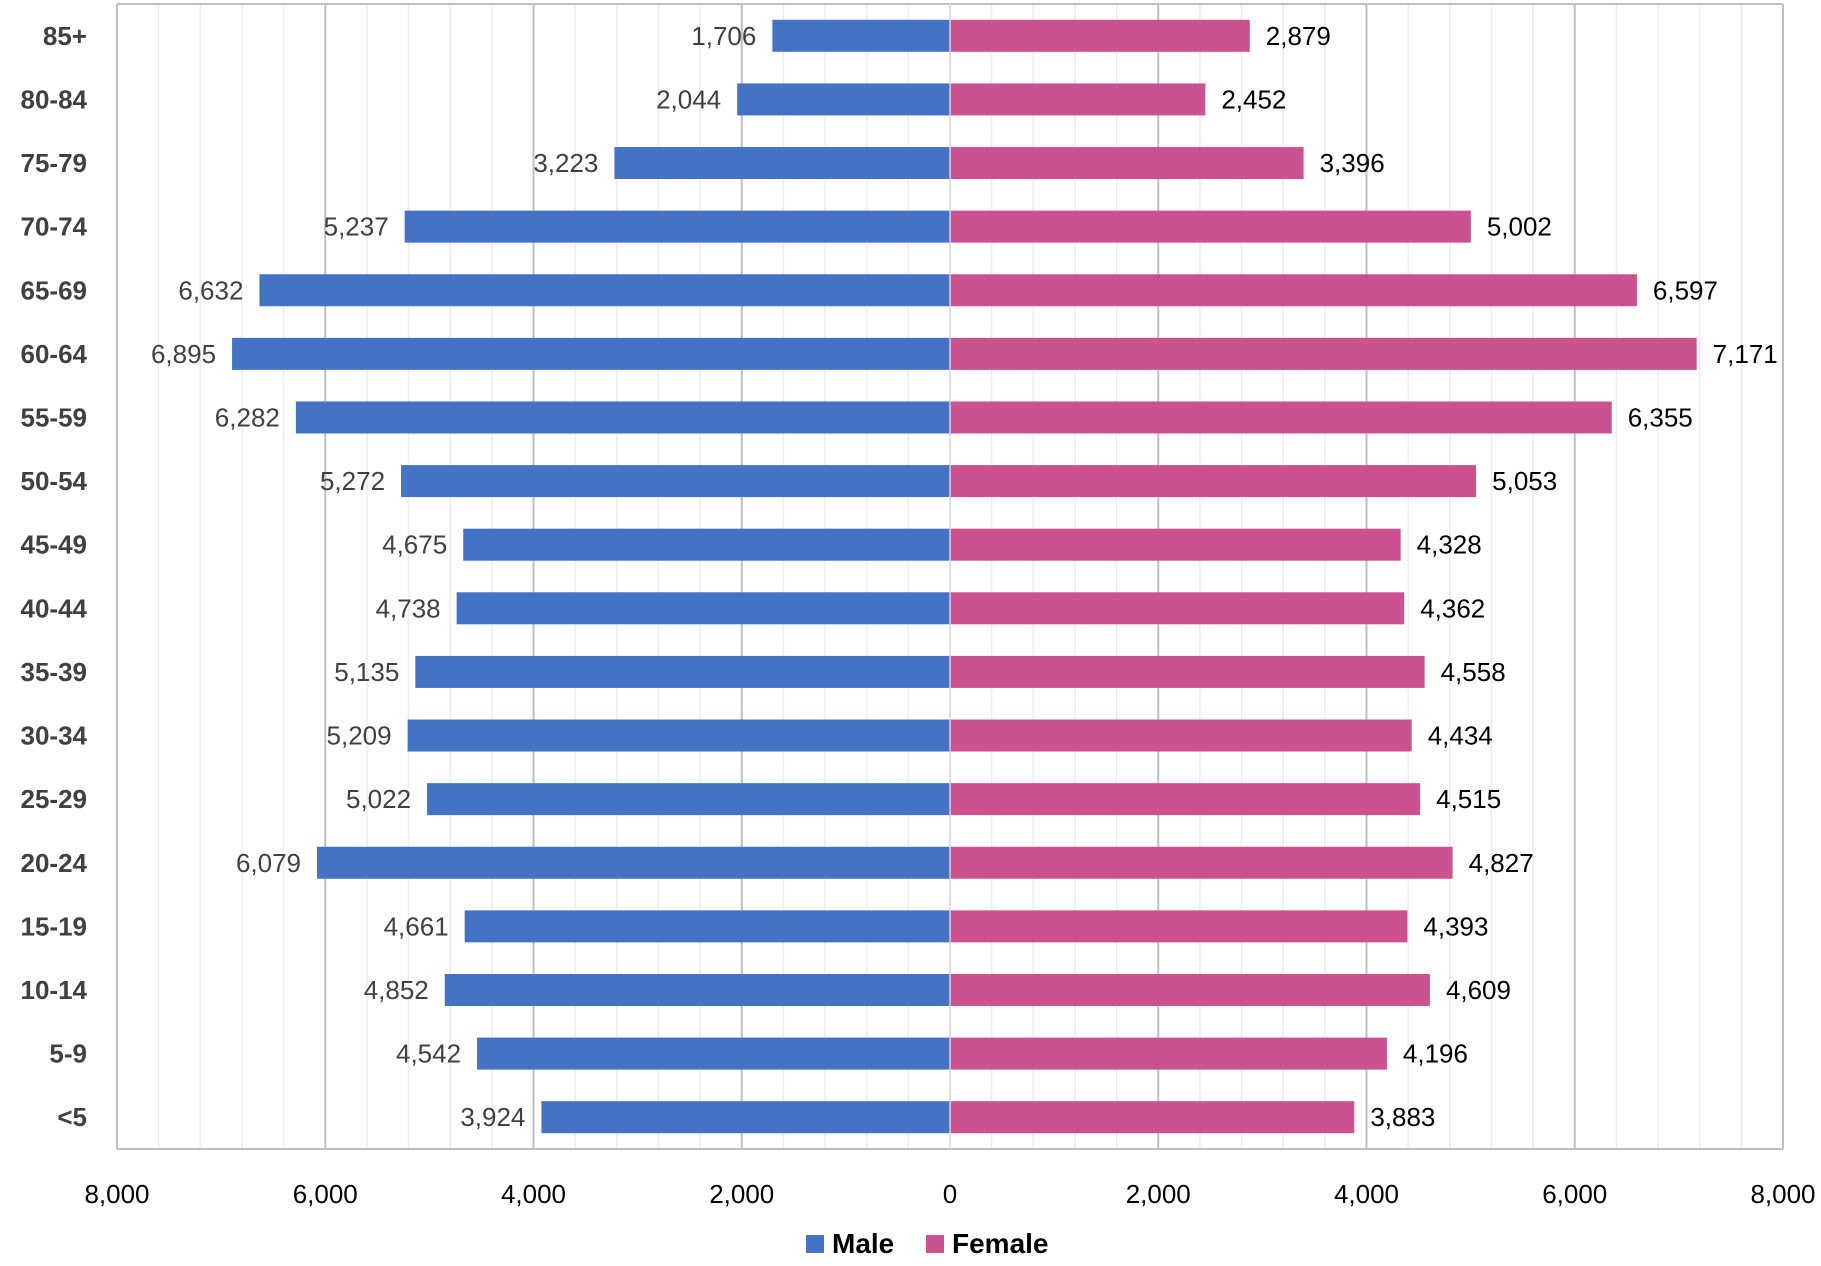  I want to click on category-label: 5-9, so click(68, 1054).